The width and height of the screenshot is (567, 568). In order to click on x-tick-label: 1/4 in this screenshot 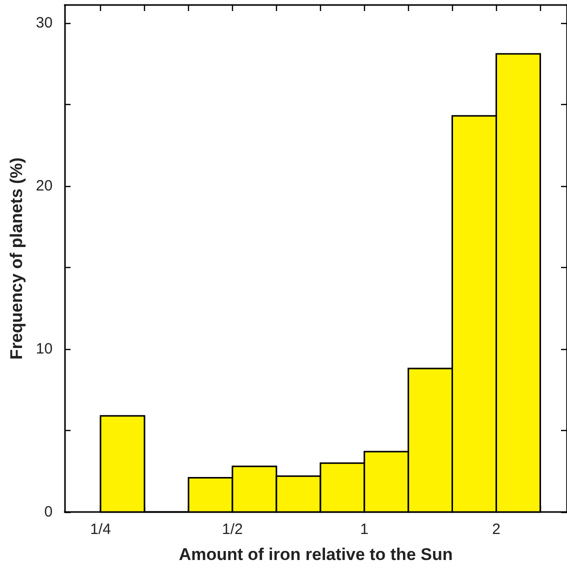, I will do `click(100, 529)`.